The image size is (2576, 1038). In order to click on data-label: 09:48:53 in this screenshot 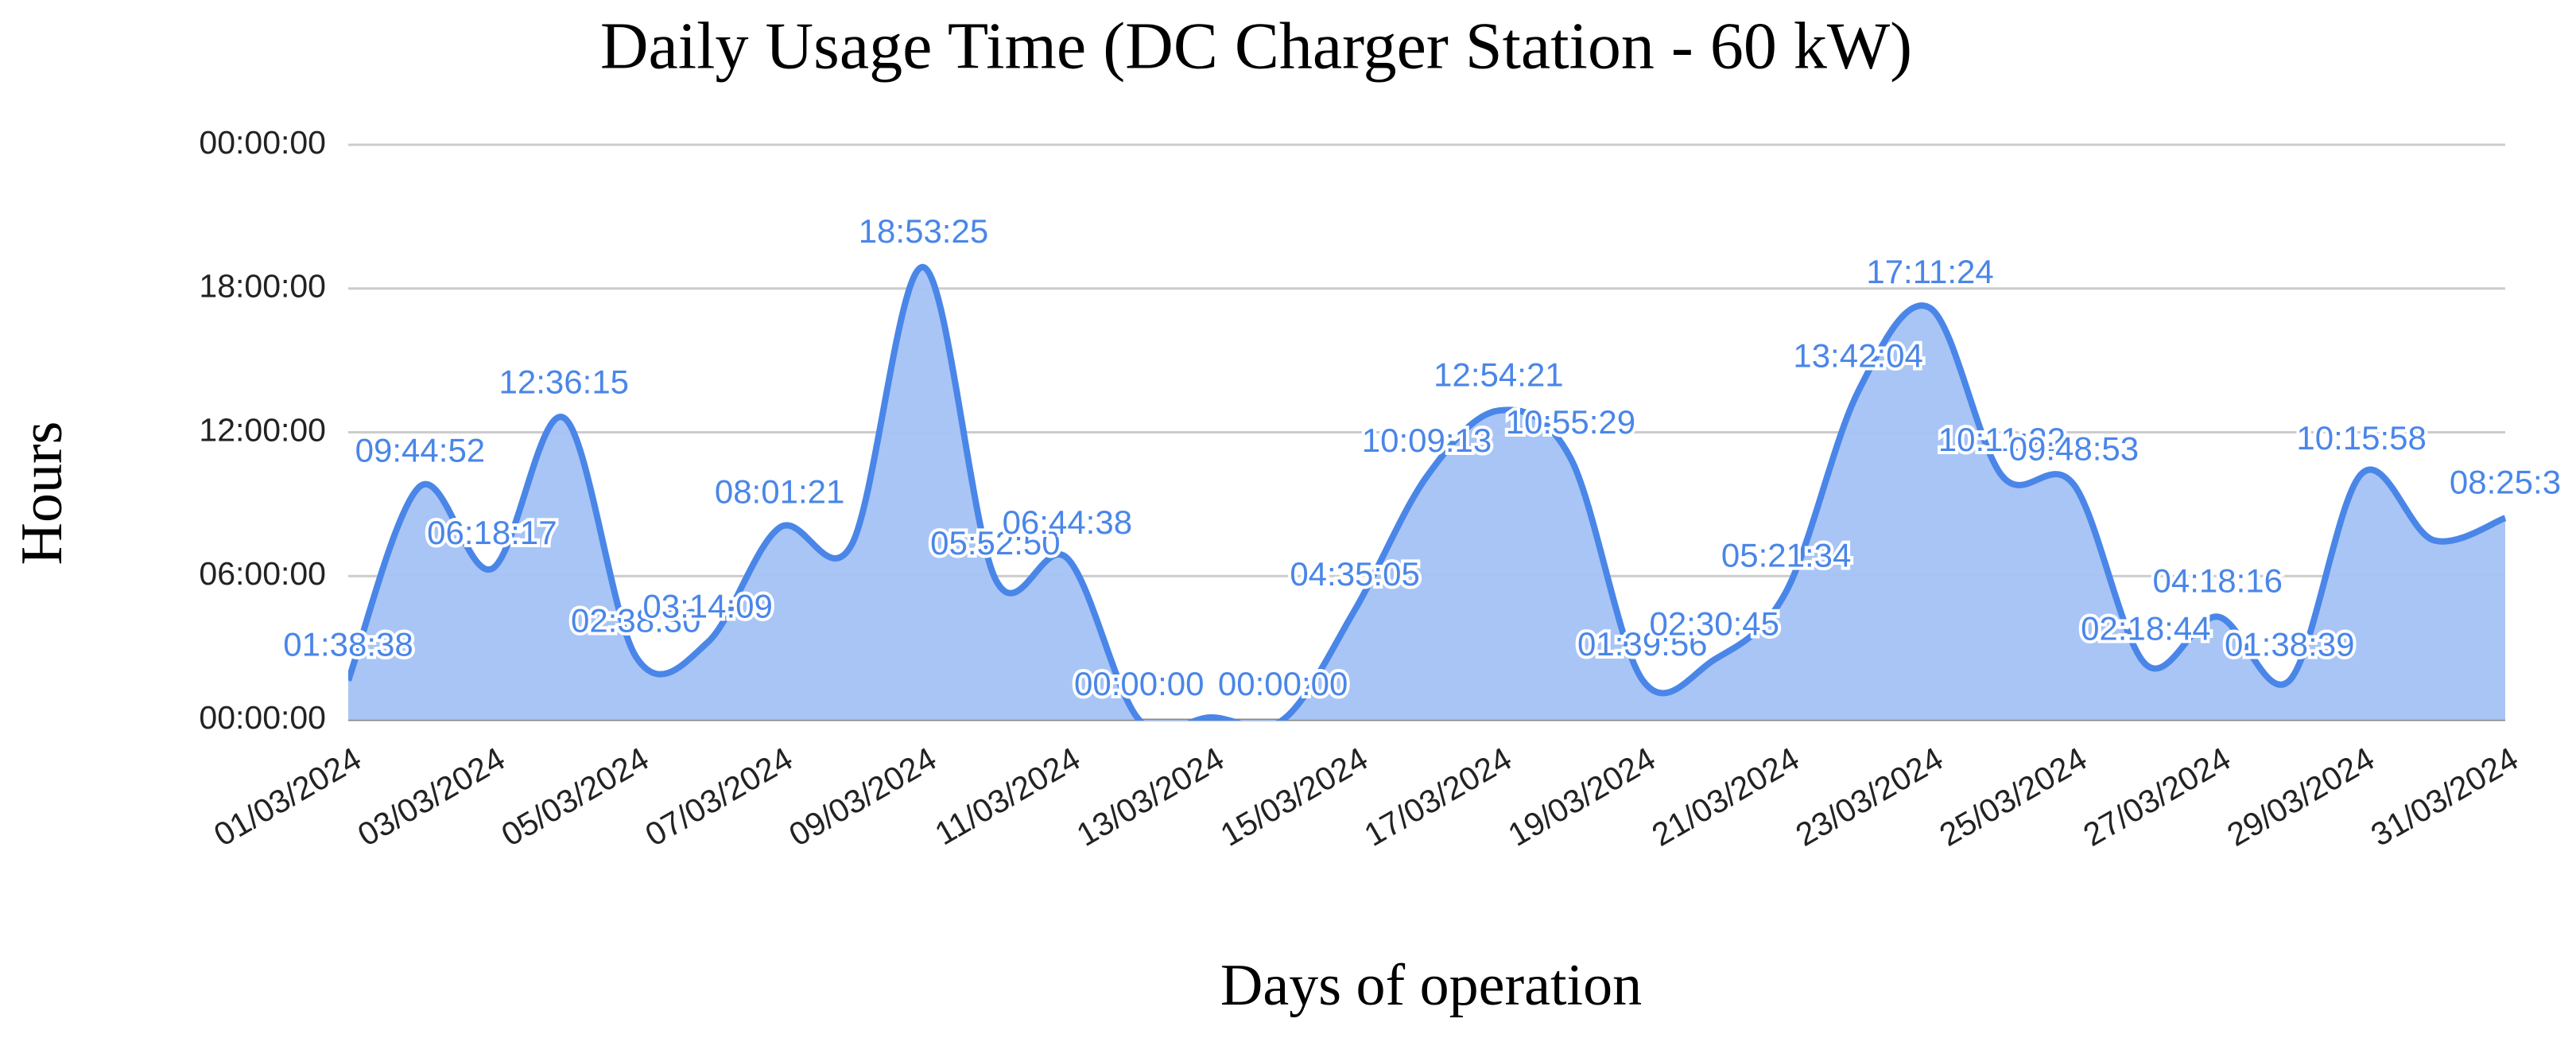, I will do `click(2075, 448)`.